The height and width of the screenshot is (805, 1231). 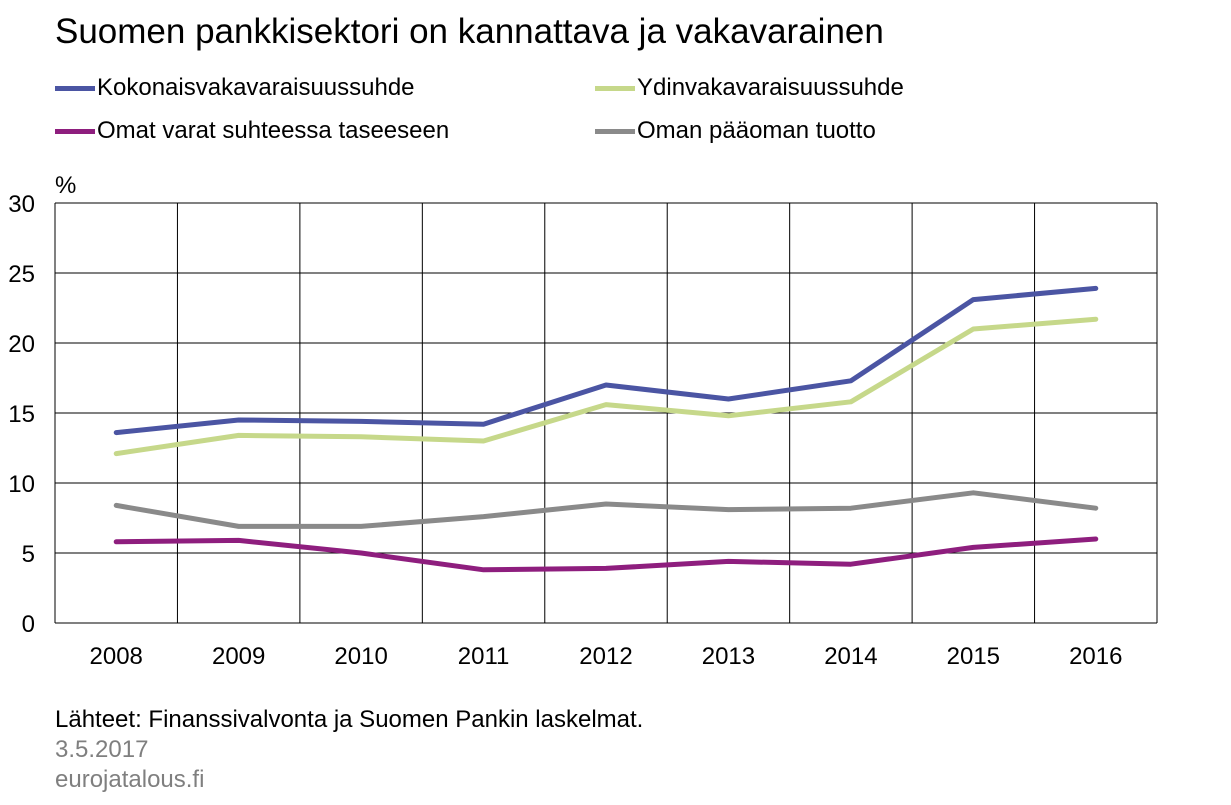 I want to click on legend-label: Ydinvakavaraisuussuhde, so click(x=770, y=87).